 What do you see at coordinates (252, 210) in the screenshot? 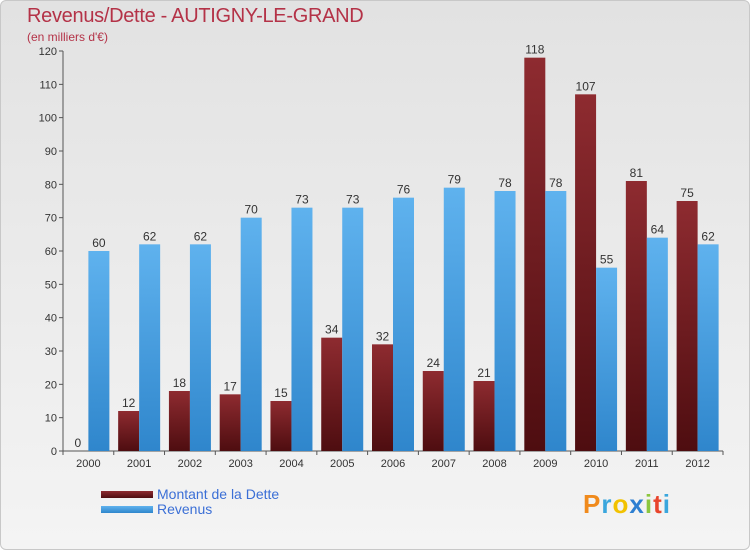
I see `value-label-revenus: 70` at bounding box center [252, 210].